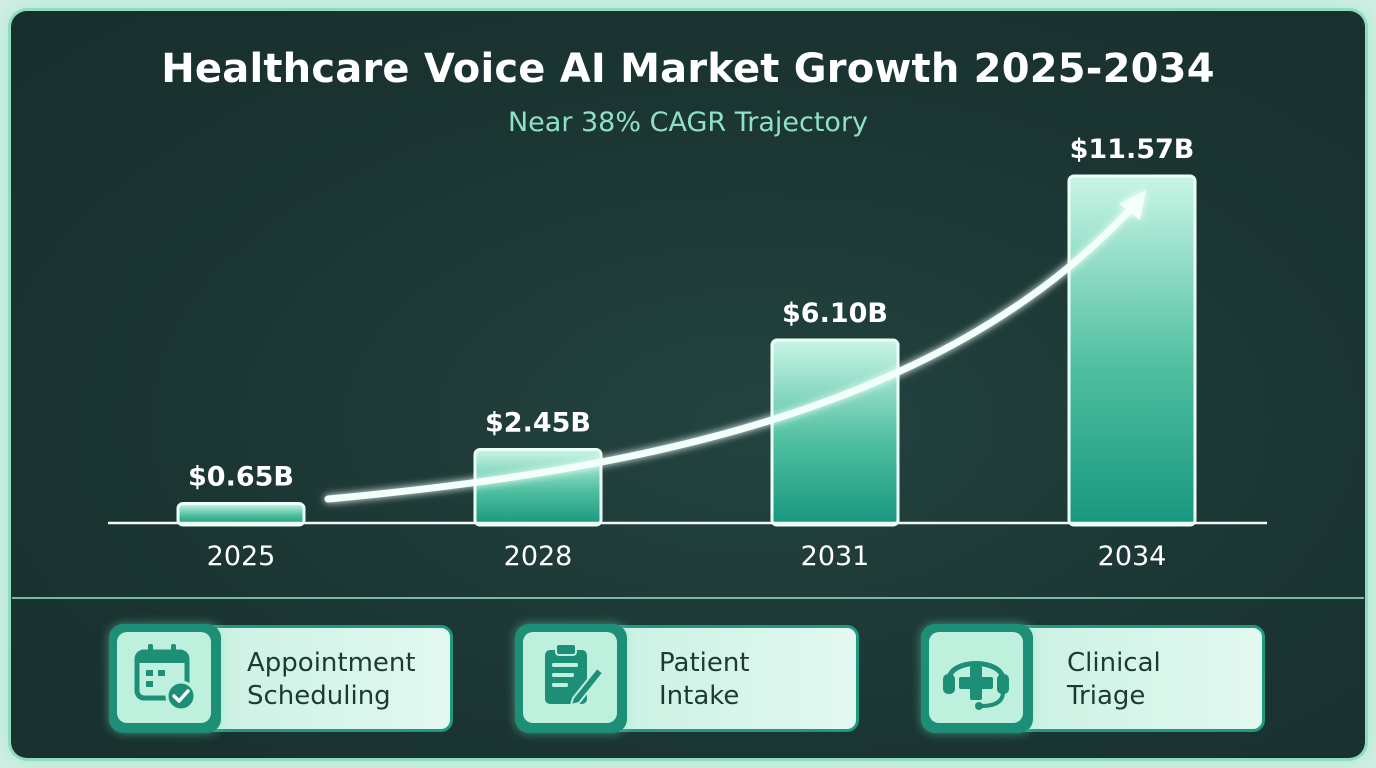  What do you see at coordinates (1106, 696) in the screenshot?
I see `use-case-label-line2: Triage` at bounding box center [1106, 696].